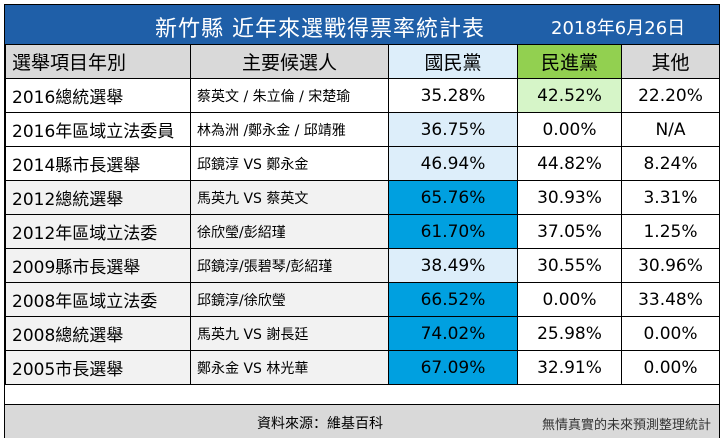 This screenshot has width=724, height=442. I want to click on footer-bar: 資料來源：維基百科 無情真實的未來預測整理統計, so click(362, 421).